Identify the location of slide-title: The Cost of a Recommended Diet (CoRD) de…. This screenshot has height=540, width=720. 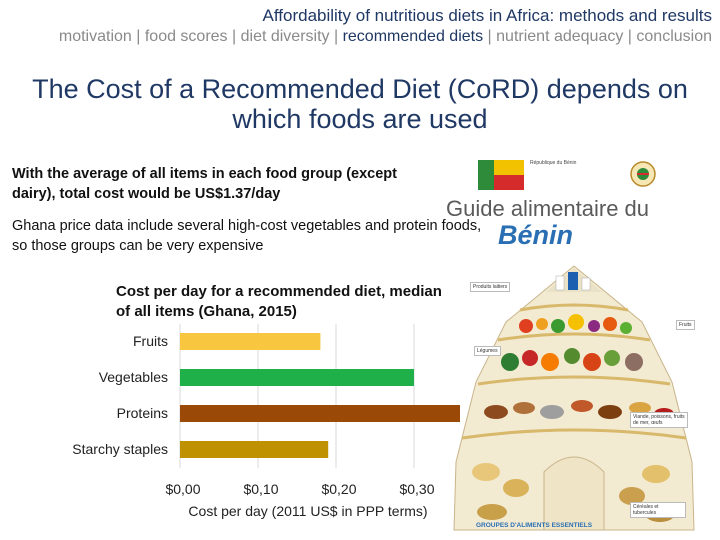
(360, 104).